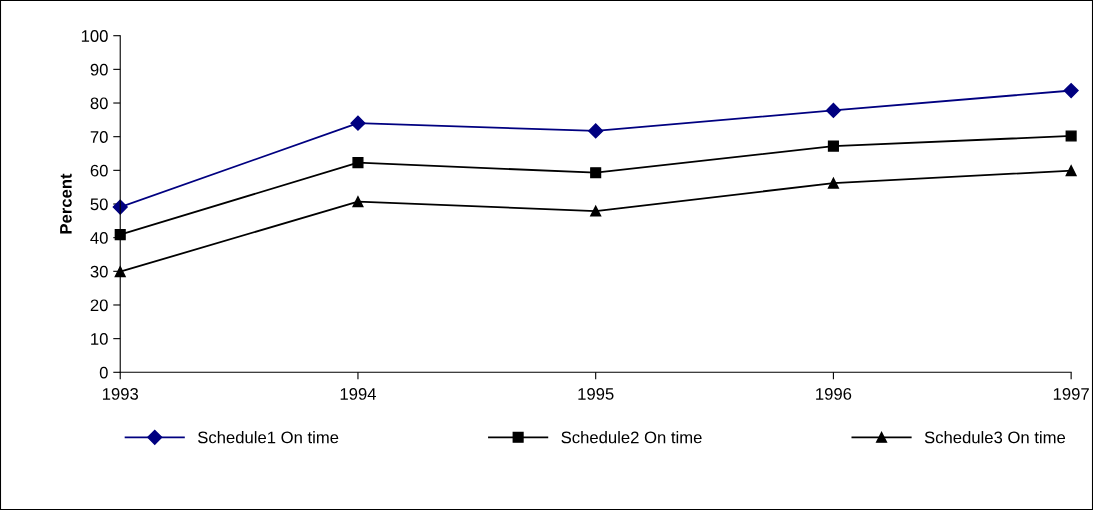 The height and width of the screenshot is (510, 1093). Describe the element at coordinates (99, 238) in the screenshot. I see `y-tick-label: 40` at that location.